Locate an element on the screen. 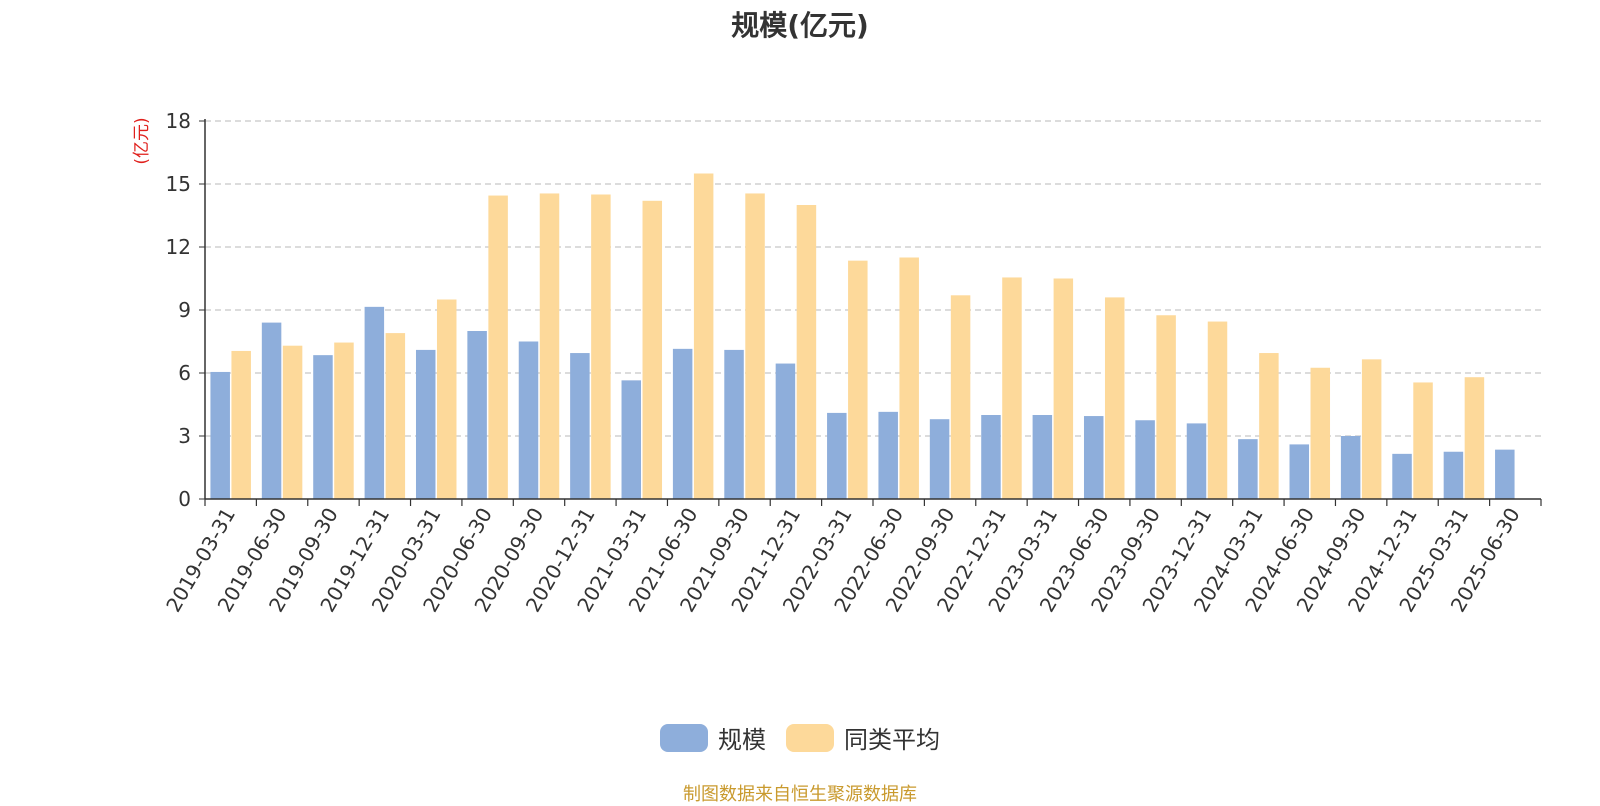 This screenshot has width=1600, height=806. source-note: 制图数据来自恒生聚源数据库 is located at coordinates (800, 794).